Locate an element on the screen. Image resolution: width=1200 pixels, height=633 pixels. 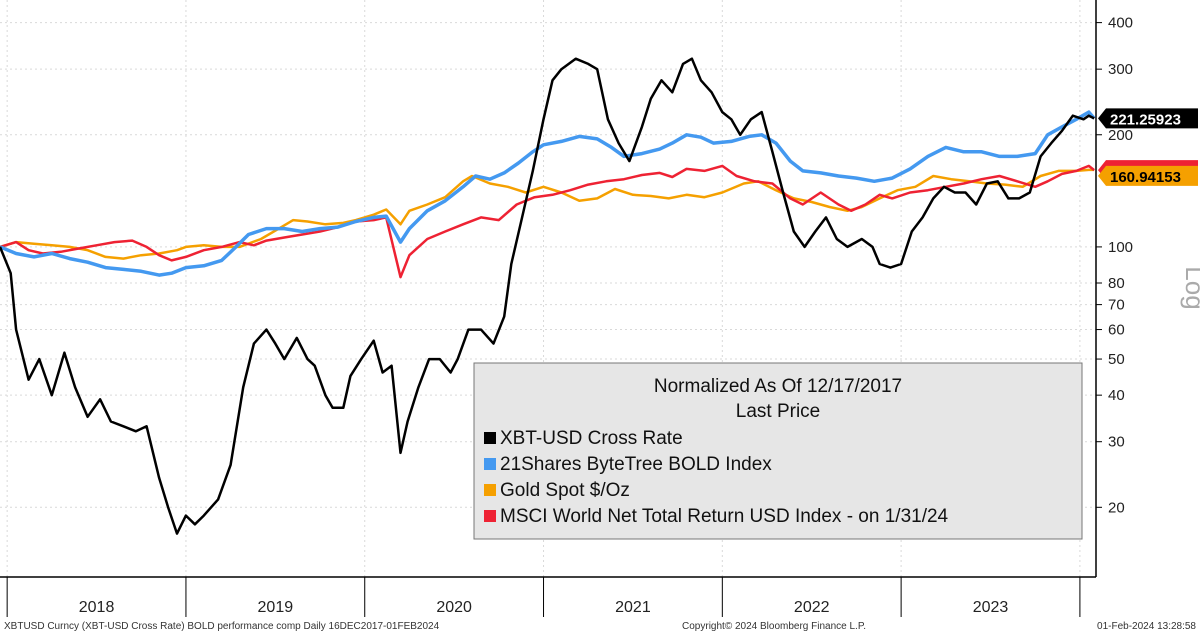
x-tick-label: 2020 is located at coordinates (454, 607).